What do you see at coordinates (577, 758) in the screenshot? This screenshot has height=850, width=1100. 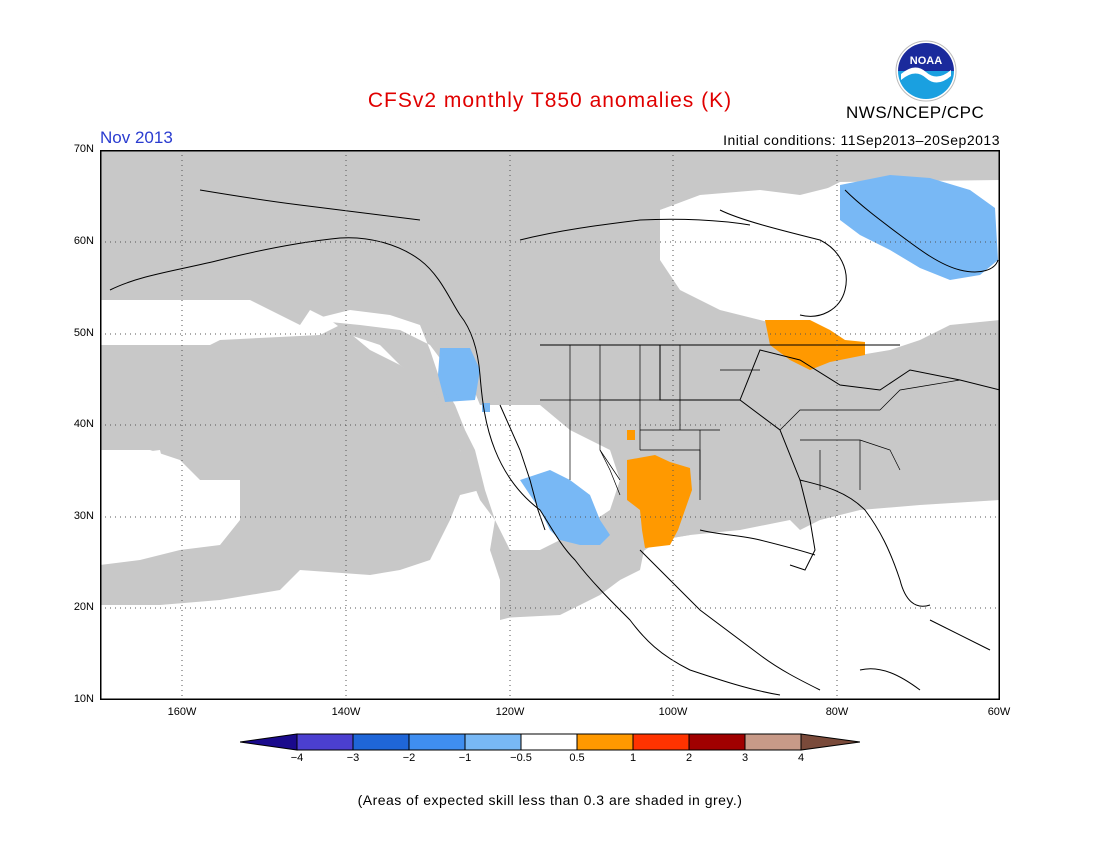 I see `colorbar-label-p05: 0.5` at bounding box center [577, 758].